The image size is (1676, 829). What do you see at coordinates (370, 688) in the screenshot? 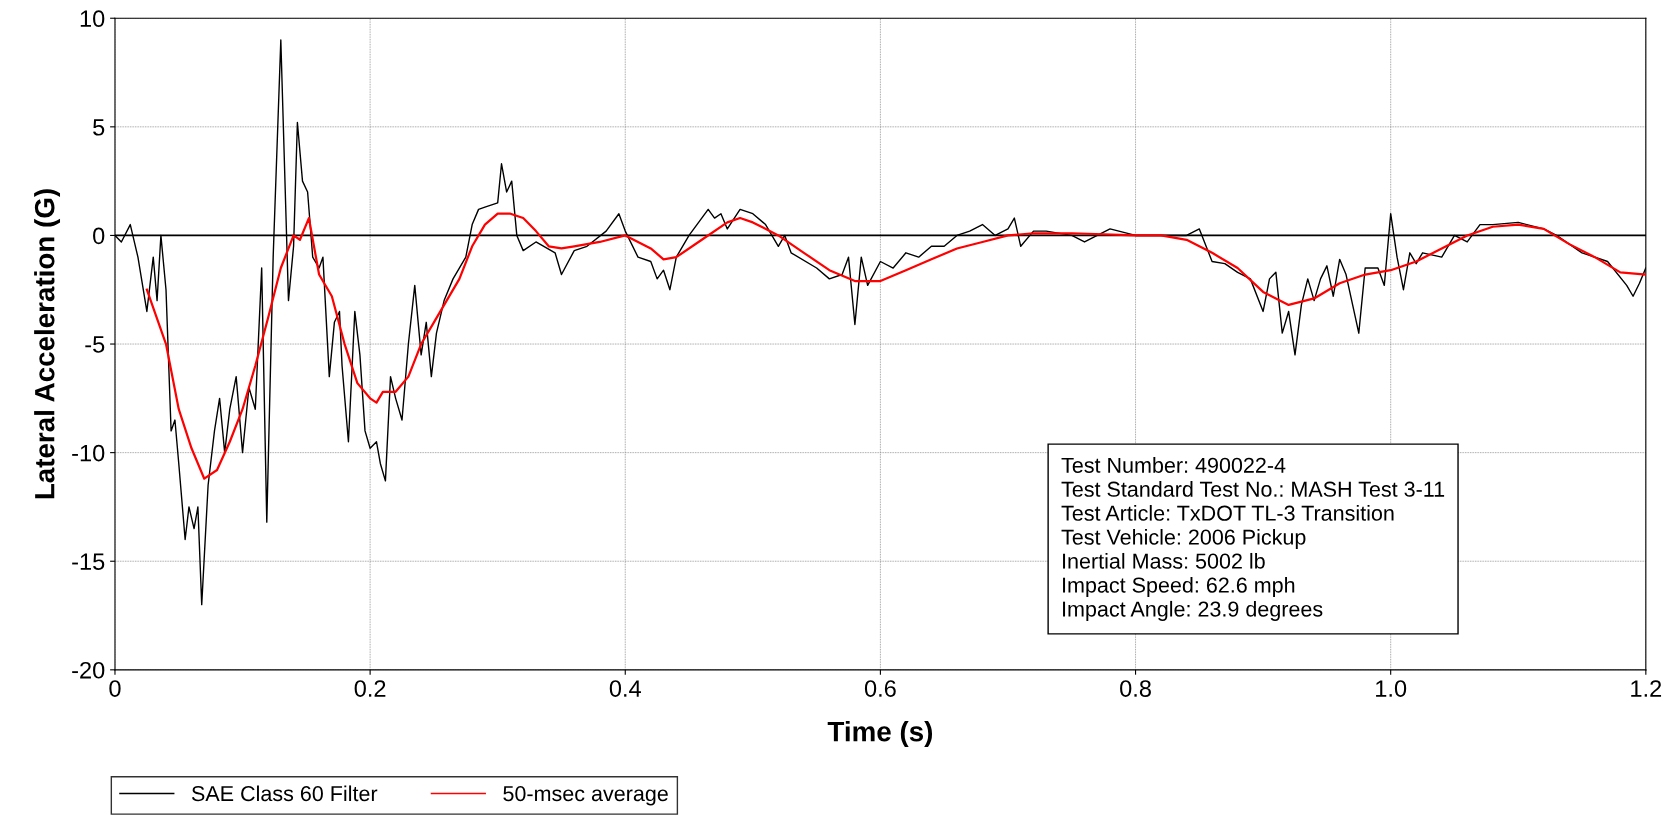
I see `x-tick-label: 0.2` at bounding box center [370, 688].